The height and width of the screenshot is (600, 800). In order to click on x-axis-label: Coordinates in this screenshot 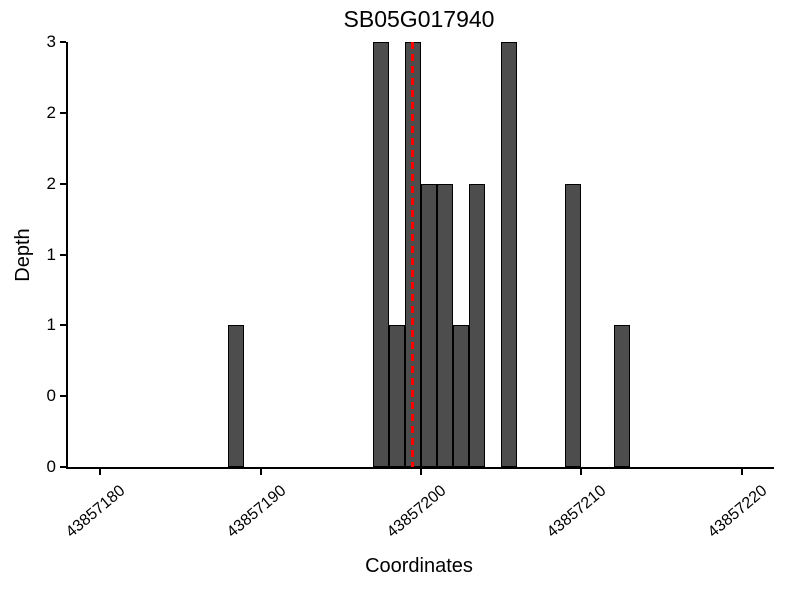, I will do `click(419, 566)`.